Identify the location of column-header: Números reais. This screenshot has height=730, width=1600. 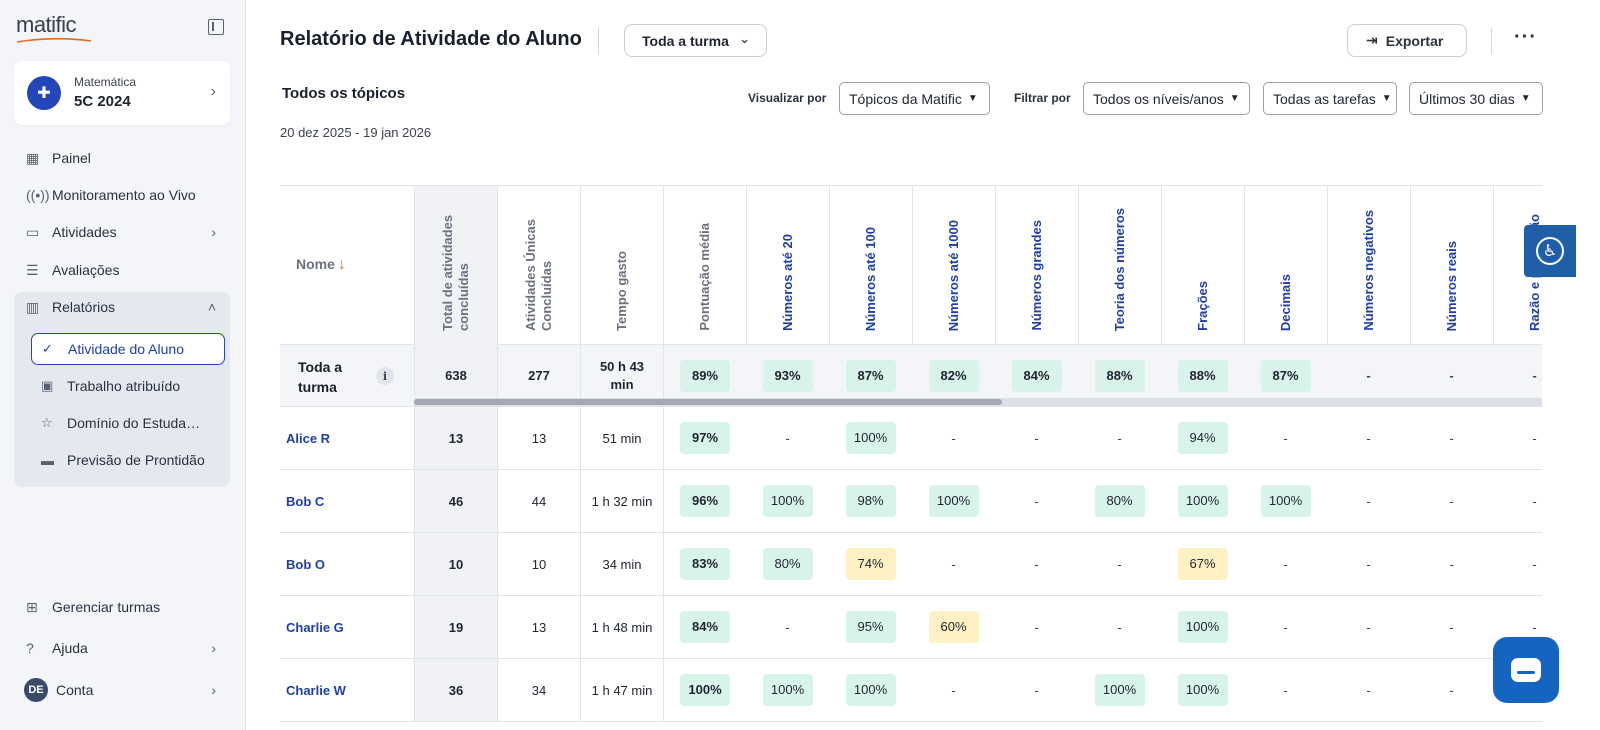
(1451, 265).